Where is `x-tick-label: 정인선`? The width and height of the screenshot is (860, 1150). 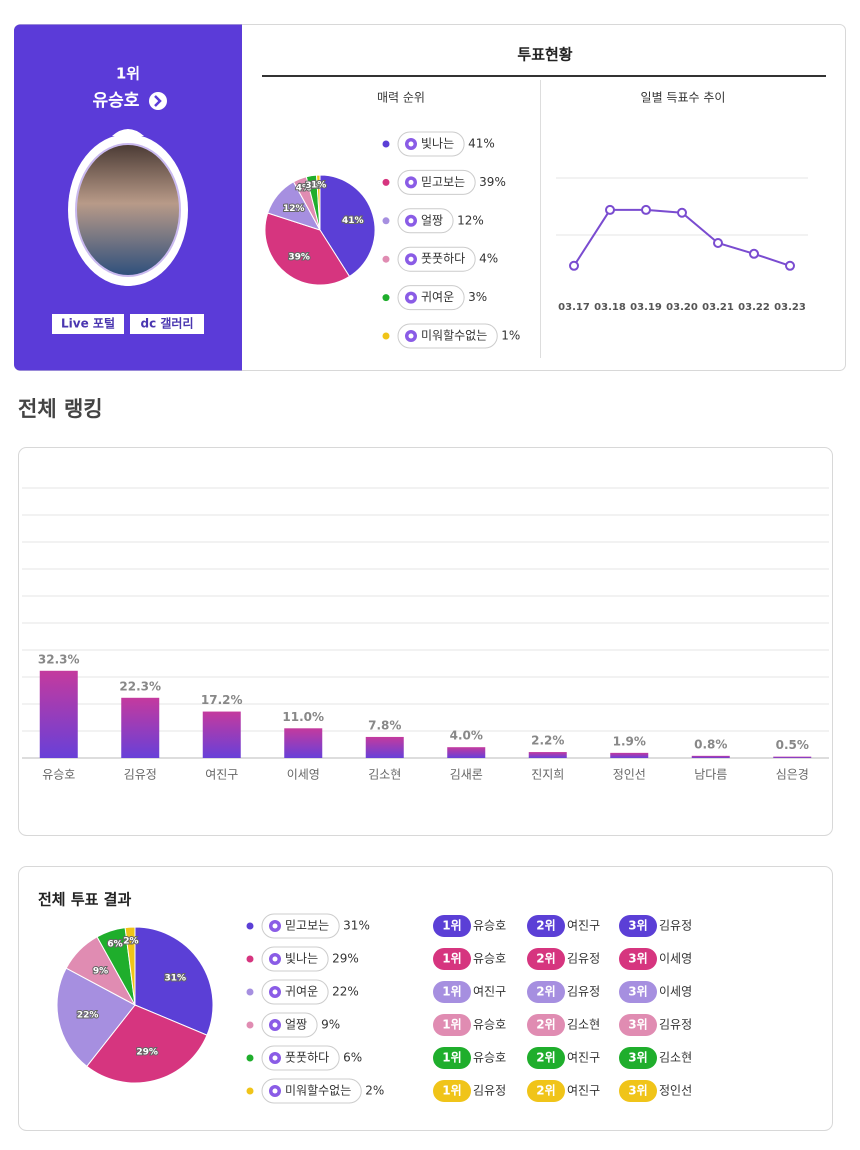 x-tick-label: 정인선 is located at coordinates (629, 775).